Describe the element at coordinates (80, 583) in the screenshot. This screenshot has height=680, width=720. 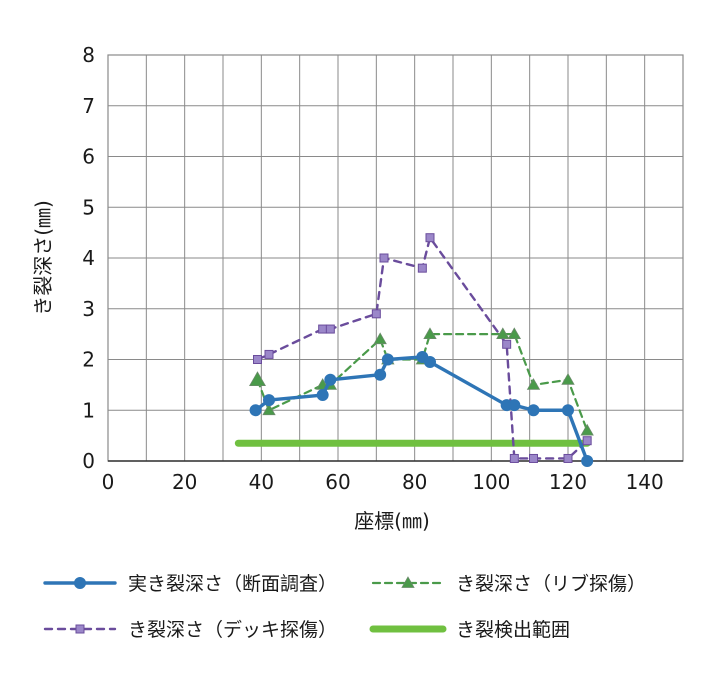
I see `legend-marker-actual` at that location.